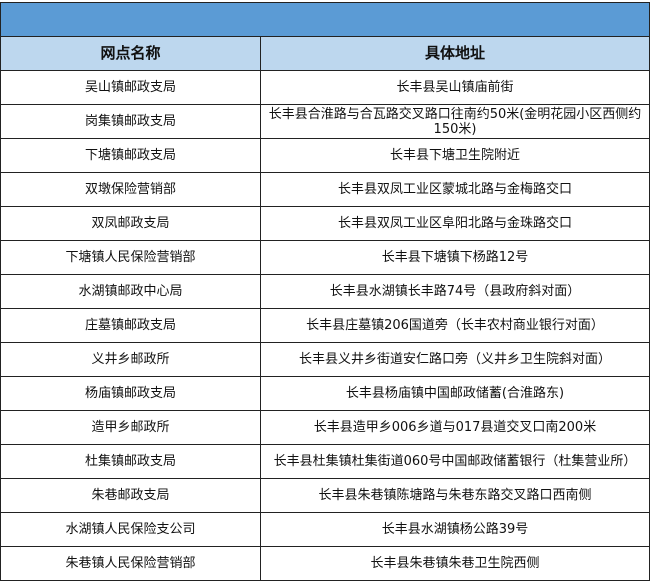  I want to click on cell-name: 义井乡邮政所, so click(130, 359).